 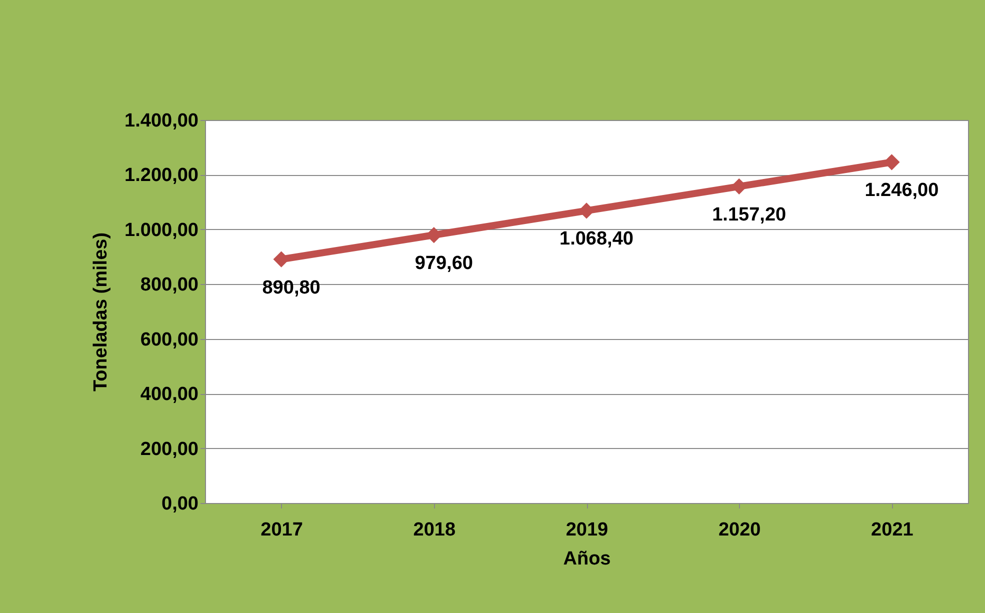 I want to click on x-tick-label: 2020, so click(x=739, y=530).